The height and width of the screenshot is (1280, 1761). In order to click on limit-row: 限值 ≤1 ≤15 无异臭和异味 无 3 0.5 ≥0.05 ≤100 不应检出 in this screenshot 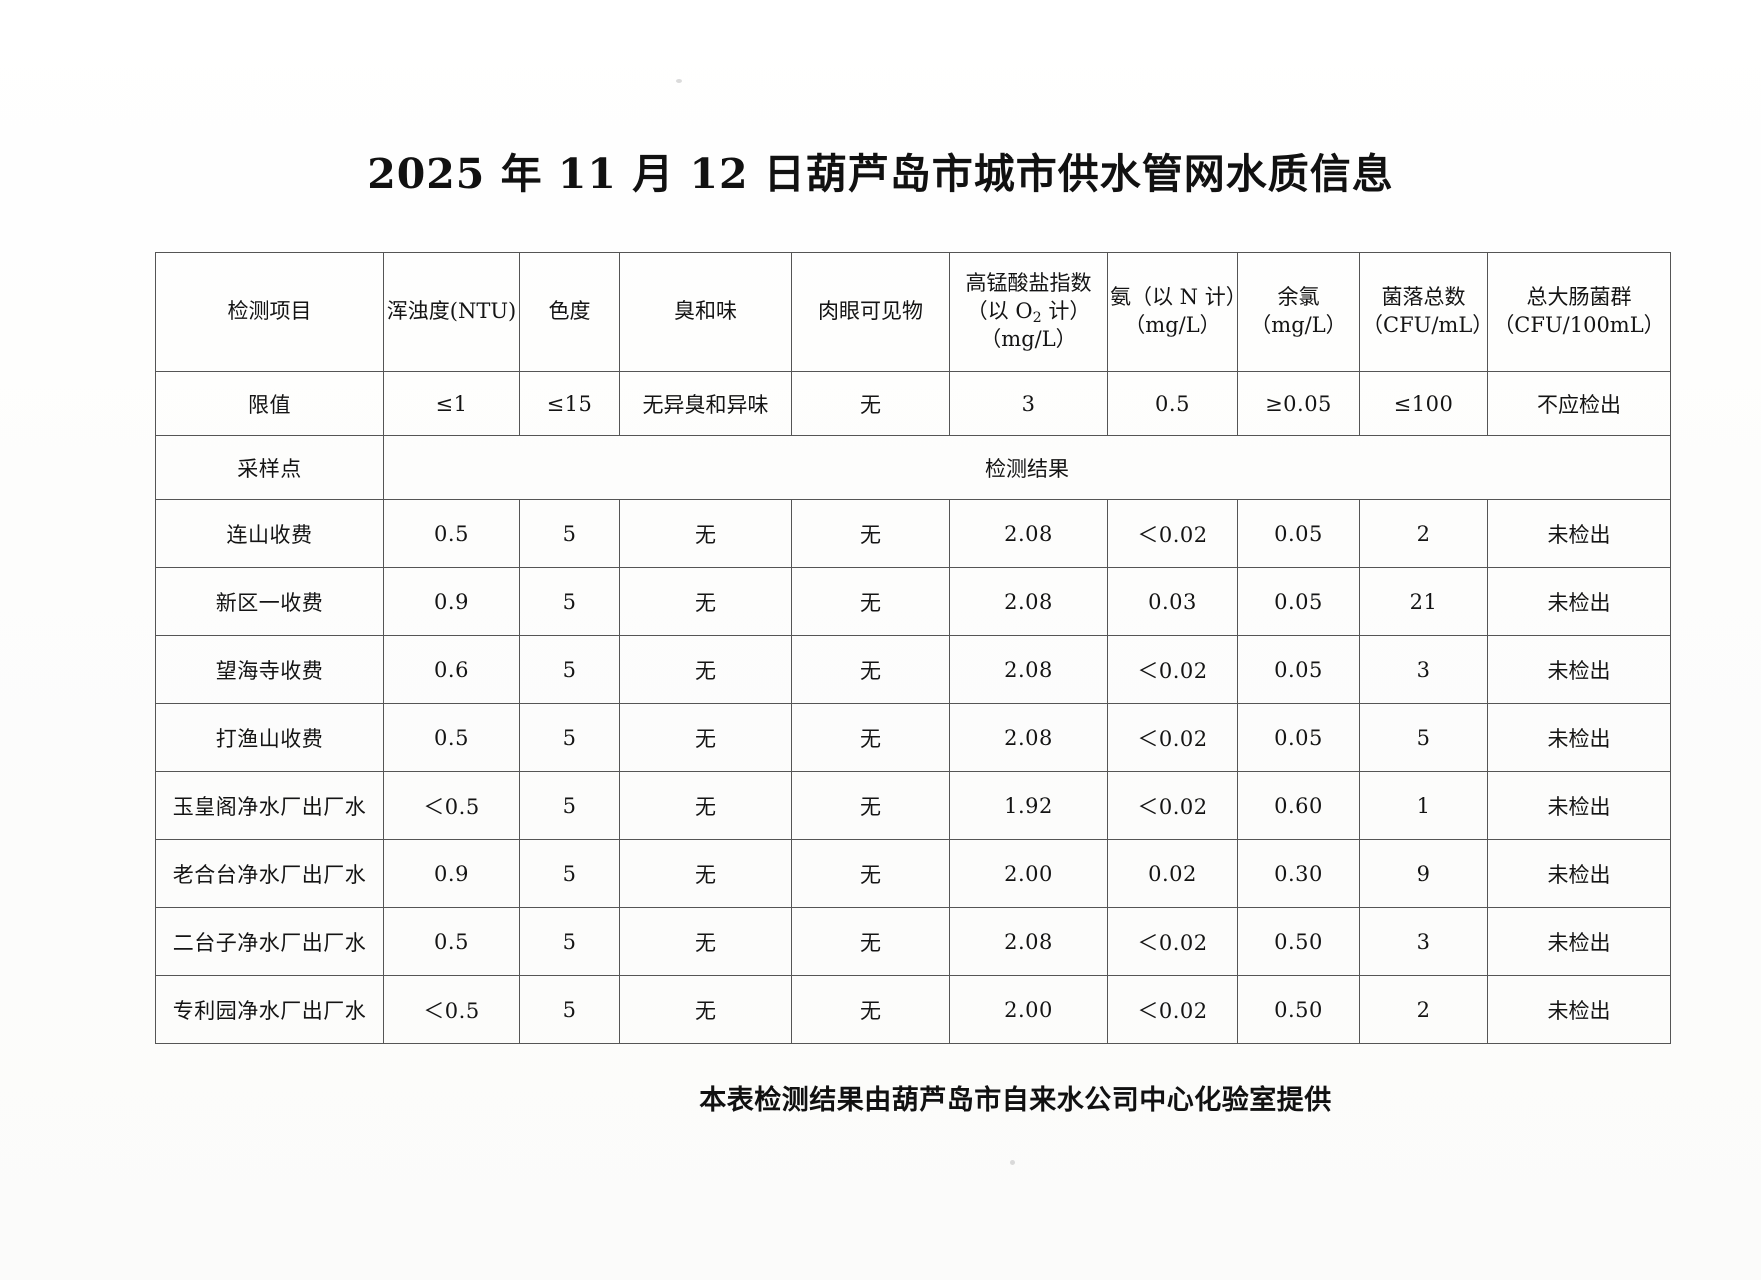, I will do `click(913, 403)`.